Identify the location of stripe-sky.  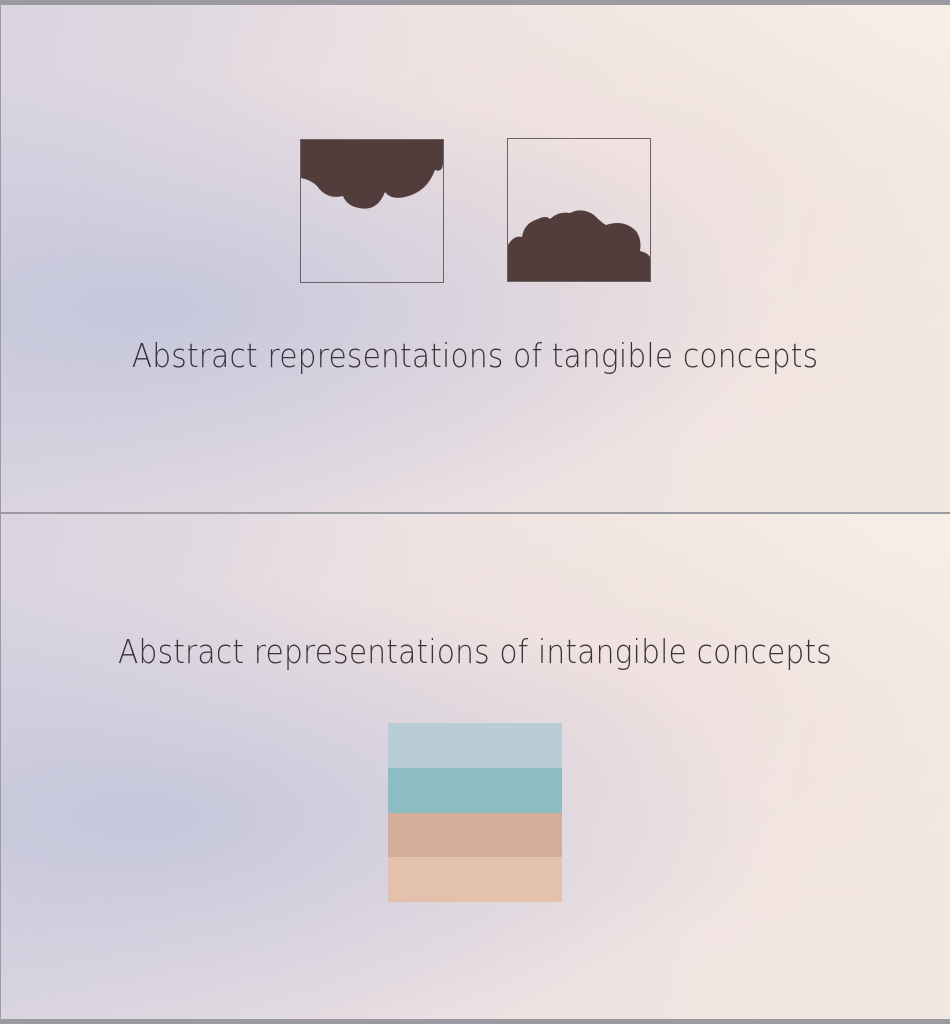
(475, 745).